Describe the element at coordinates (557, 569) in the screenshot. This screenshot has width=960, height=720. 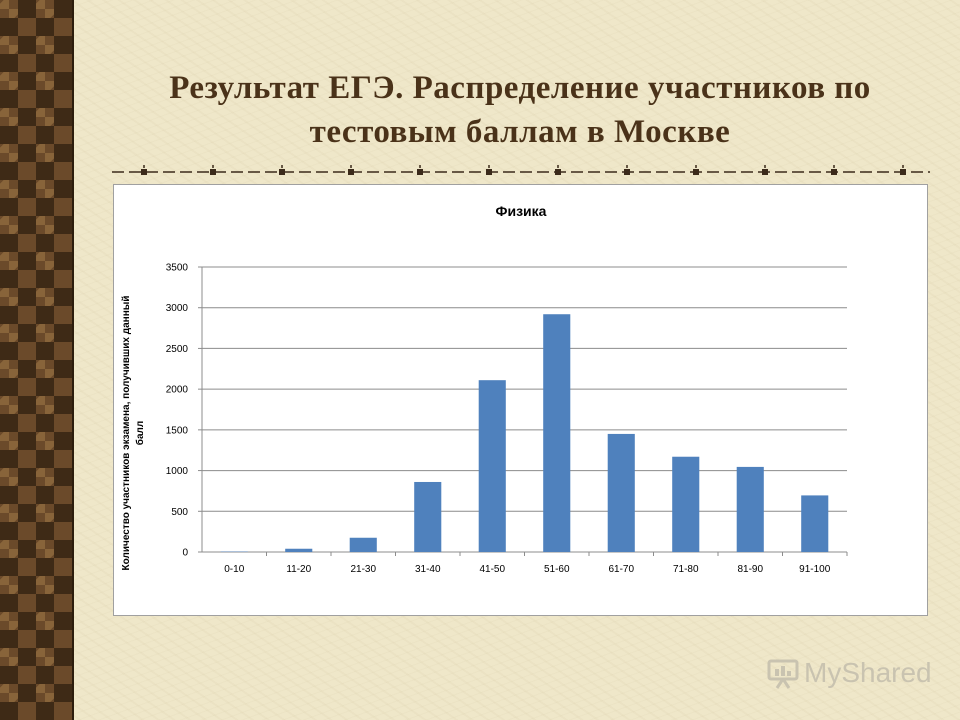
I see `x-tick-label: 51-60` at that location.